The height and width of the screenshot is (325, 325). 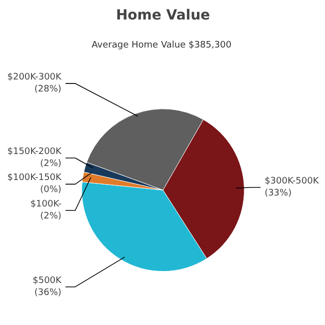 What do you see at coordinates (51, 190) in the screenshot?
I see `text: (0%)` at bounding box center [51, 190].